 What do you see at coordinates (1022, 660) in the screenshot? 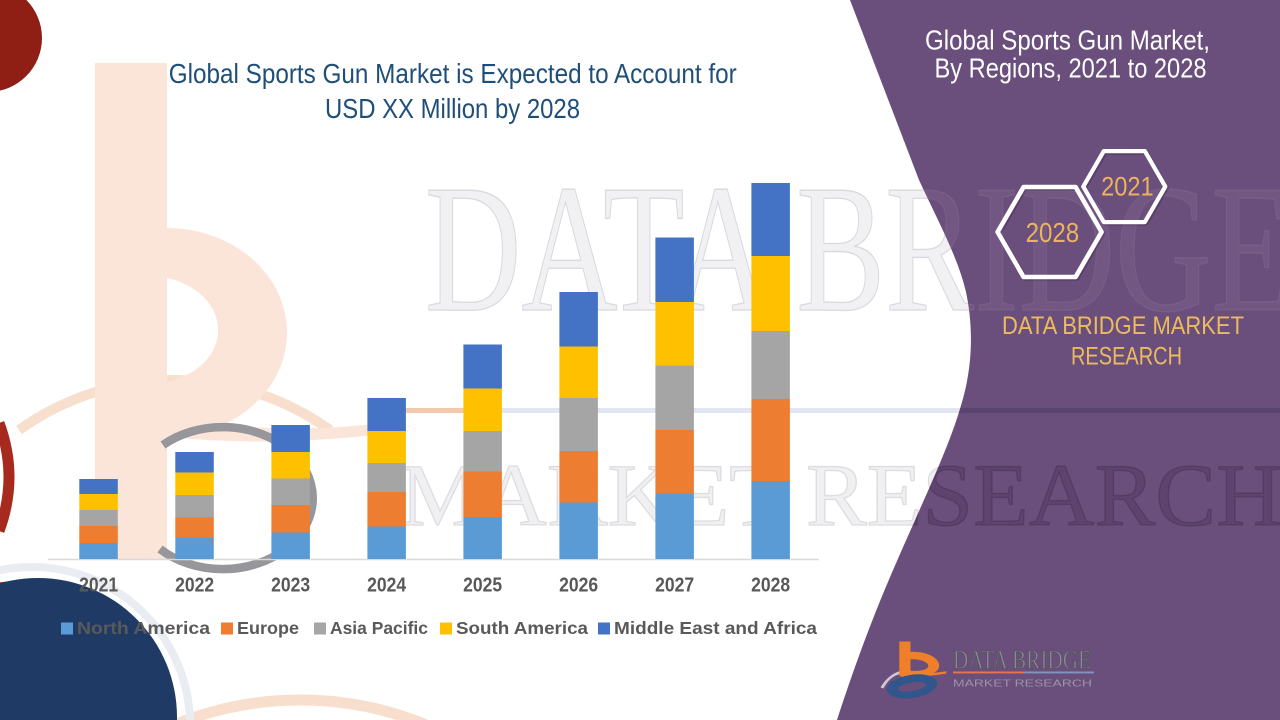
I see `svg-text: DATA BRIDGE` at bounding box center [1022, 660].